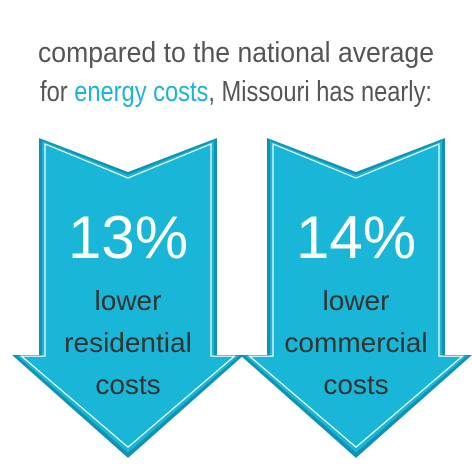 This screenshot has height=473, width=472. What do you see at coordinates (128, 237) in the screenshot?
I see `figure: 13%` at bounding box center [128, 237].